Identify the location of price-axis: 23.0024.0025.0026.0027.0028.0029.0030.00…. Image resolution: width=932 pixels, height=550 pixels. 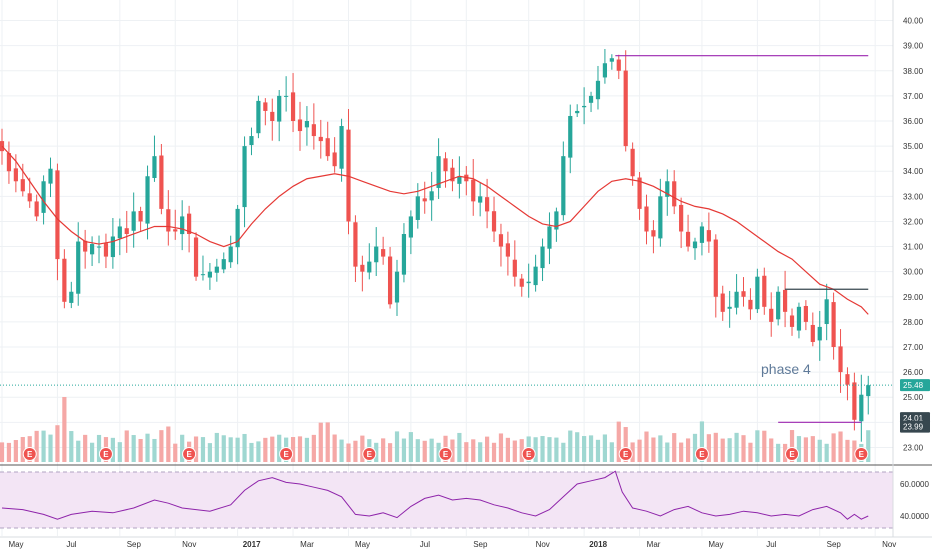
(913, 235).